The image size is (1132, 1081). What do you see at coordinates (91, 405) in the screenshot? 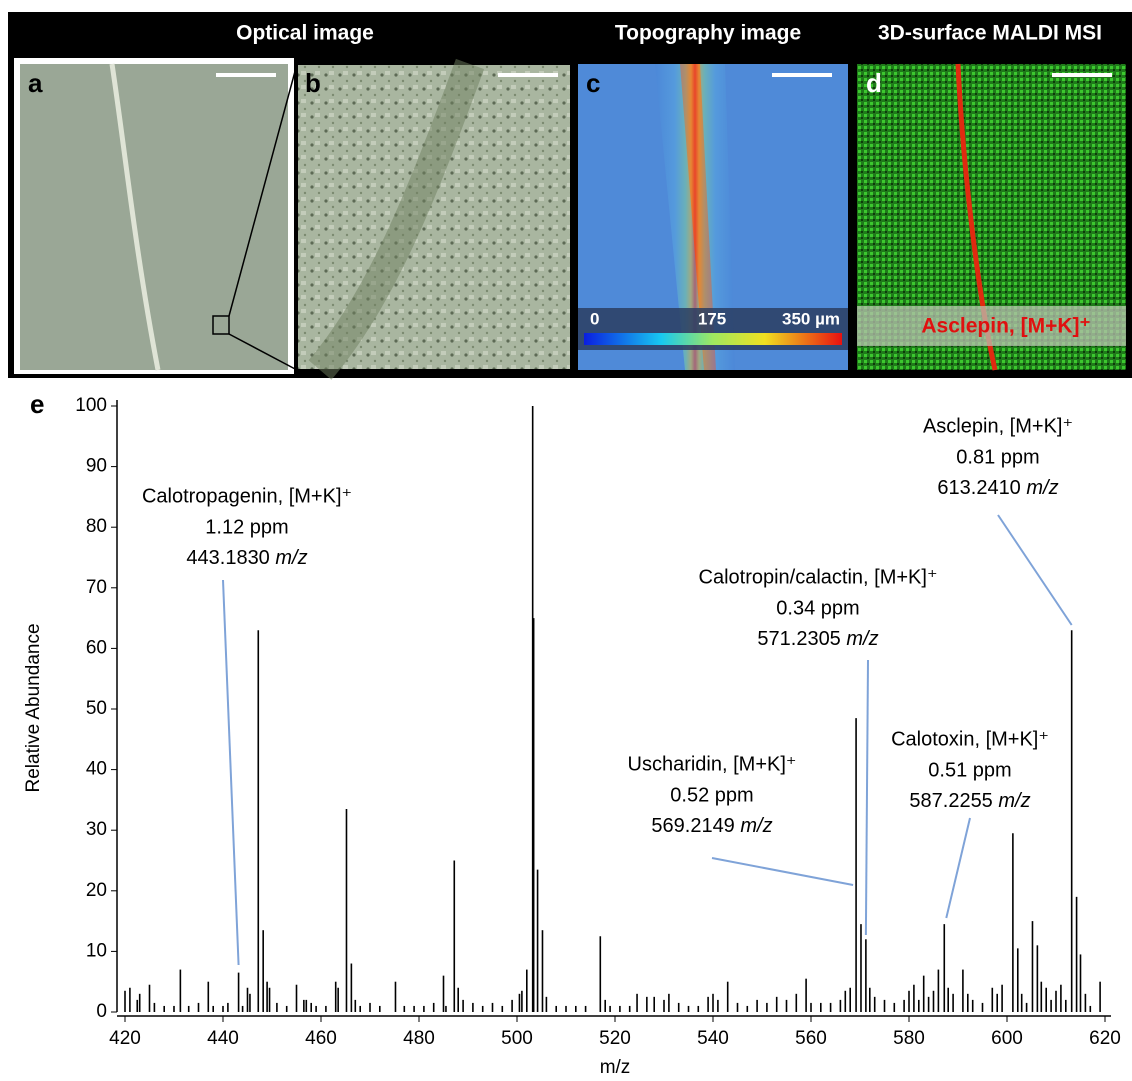
I see `y-tick-label: 100` at bounding box center [91, 405].